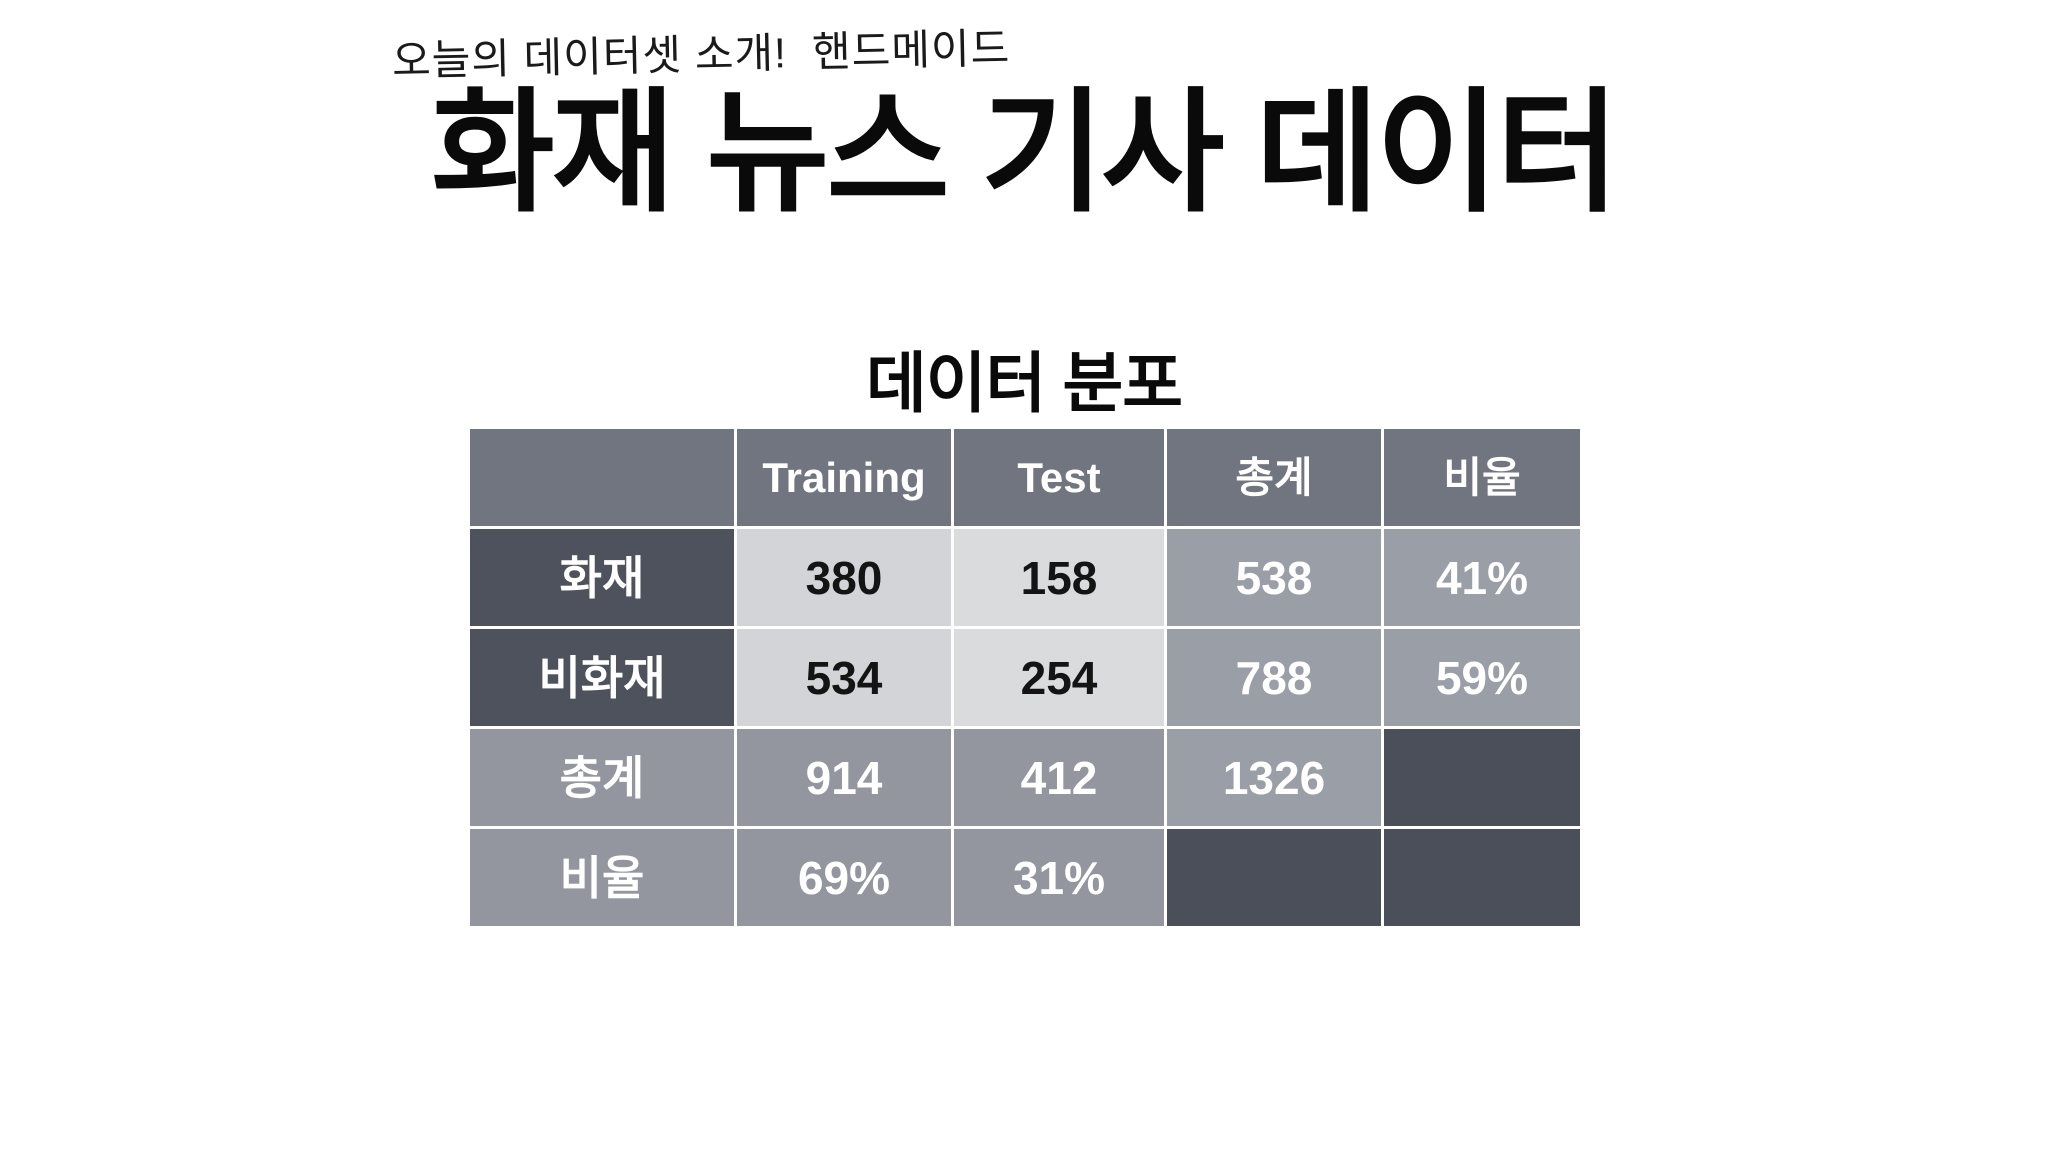 The image size is (2048, 1152). Describe the element at coordinates (844, 777) in the screenshot. I see `cell-total-training: 914` at that location.